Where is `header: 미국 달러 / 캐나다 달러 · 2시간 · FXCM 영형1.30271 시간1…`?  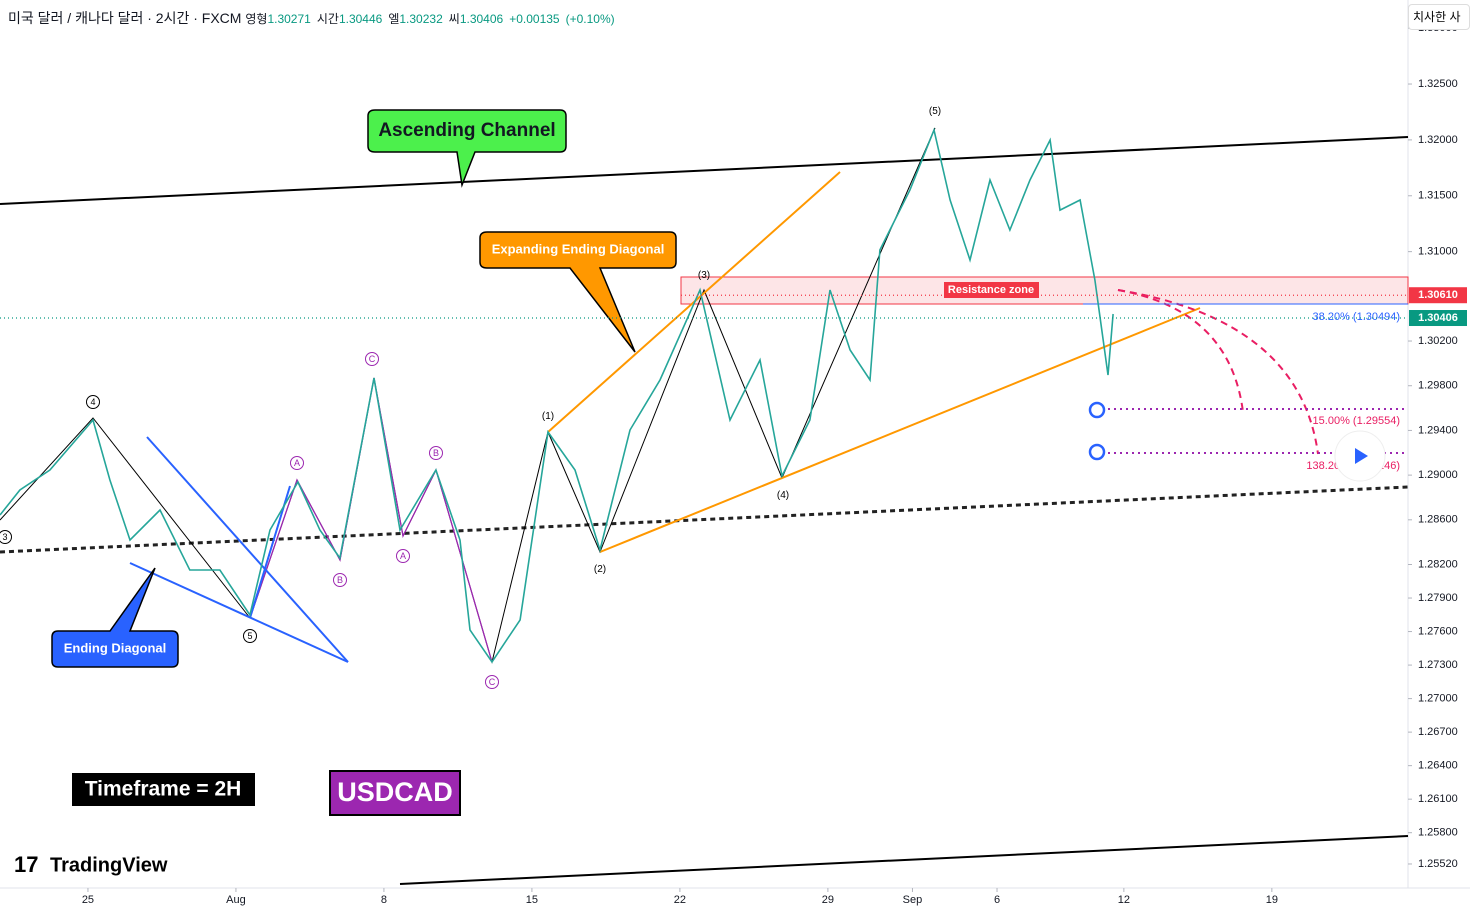
header: 미국 달러 / 캐나다 달러 · 2시간 · FXCM 영형1.30271 시간1… is located at coordinates (314, 18).